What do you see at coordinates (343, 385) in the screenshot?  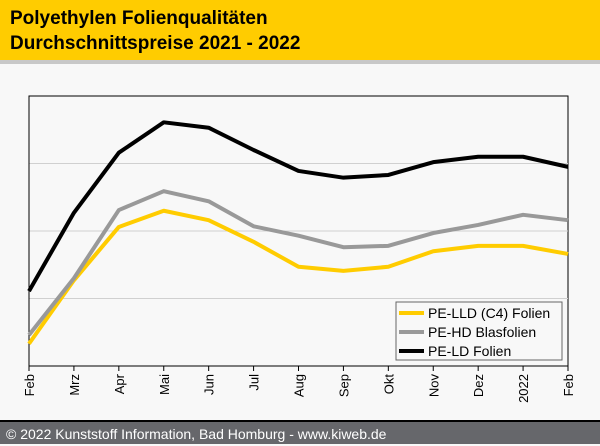 I see `x-tick-label: Sep` at bounding box center [343, 385].